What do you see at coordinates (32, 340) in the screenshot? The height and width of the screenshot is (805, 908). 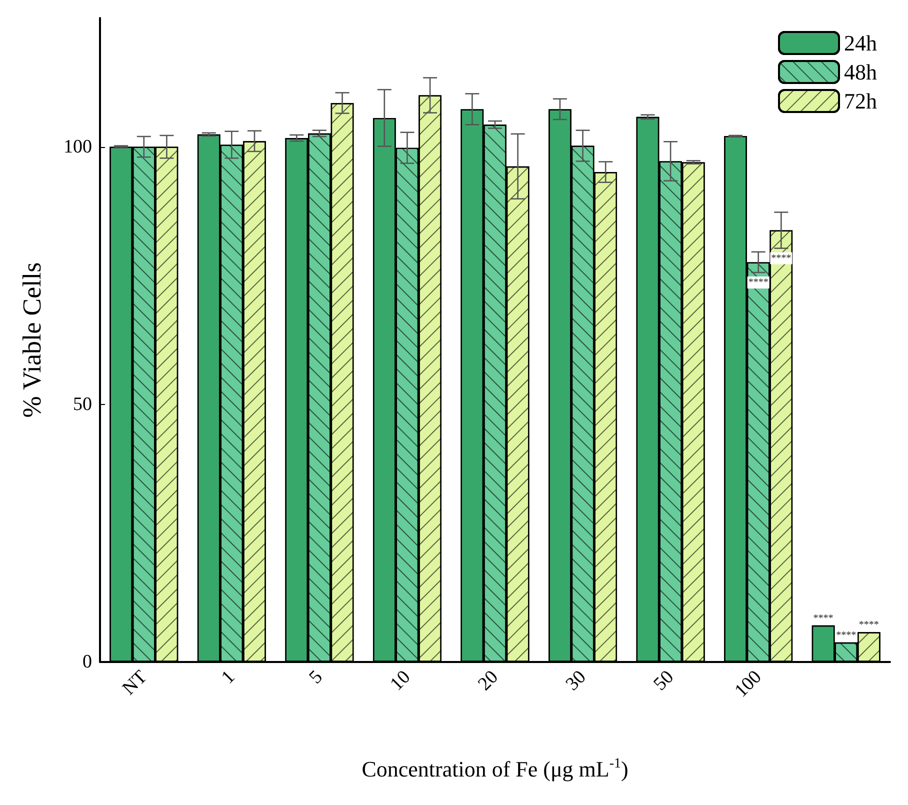 I see `y-axis-title: % Viable Cells` at bounding box center [32, 340].